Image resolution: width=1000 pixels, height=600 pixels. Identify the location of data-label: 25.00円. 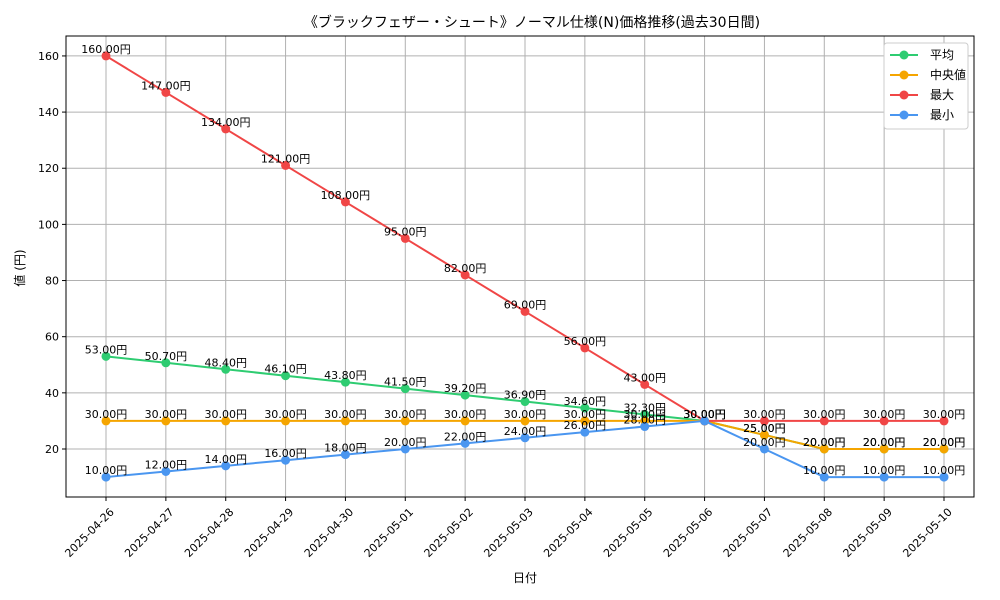
(764, 428).